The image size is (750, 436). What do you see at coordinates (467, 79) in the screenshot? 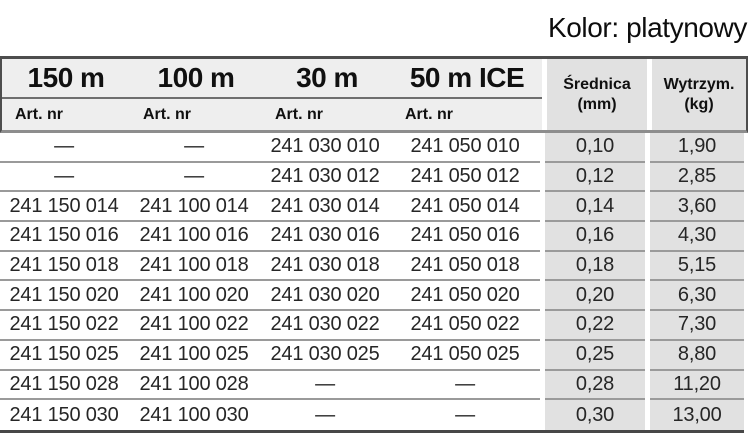
I see `column-header-50m-ice: 50 m ICE` at bounding box center [467, 79].